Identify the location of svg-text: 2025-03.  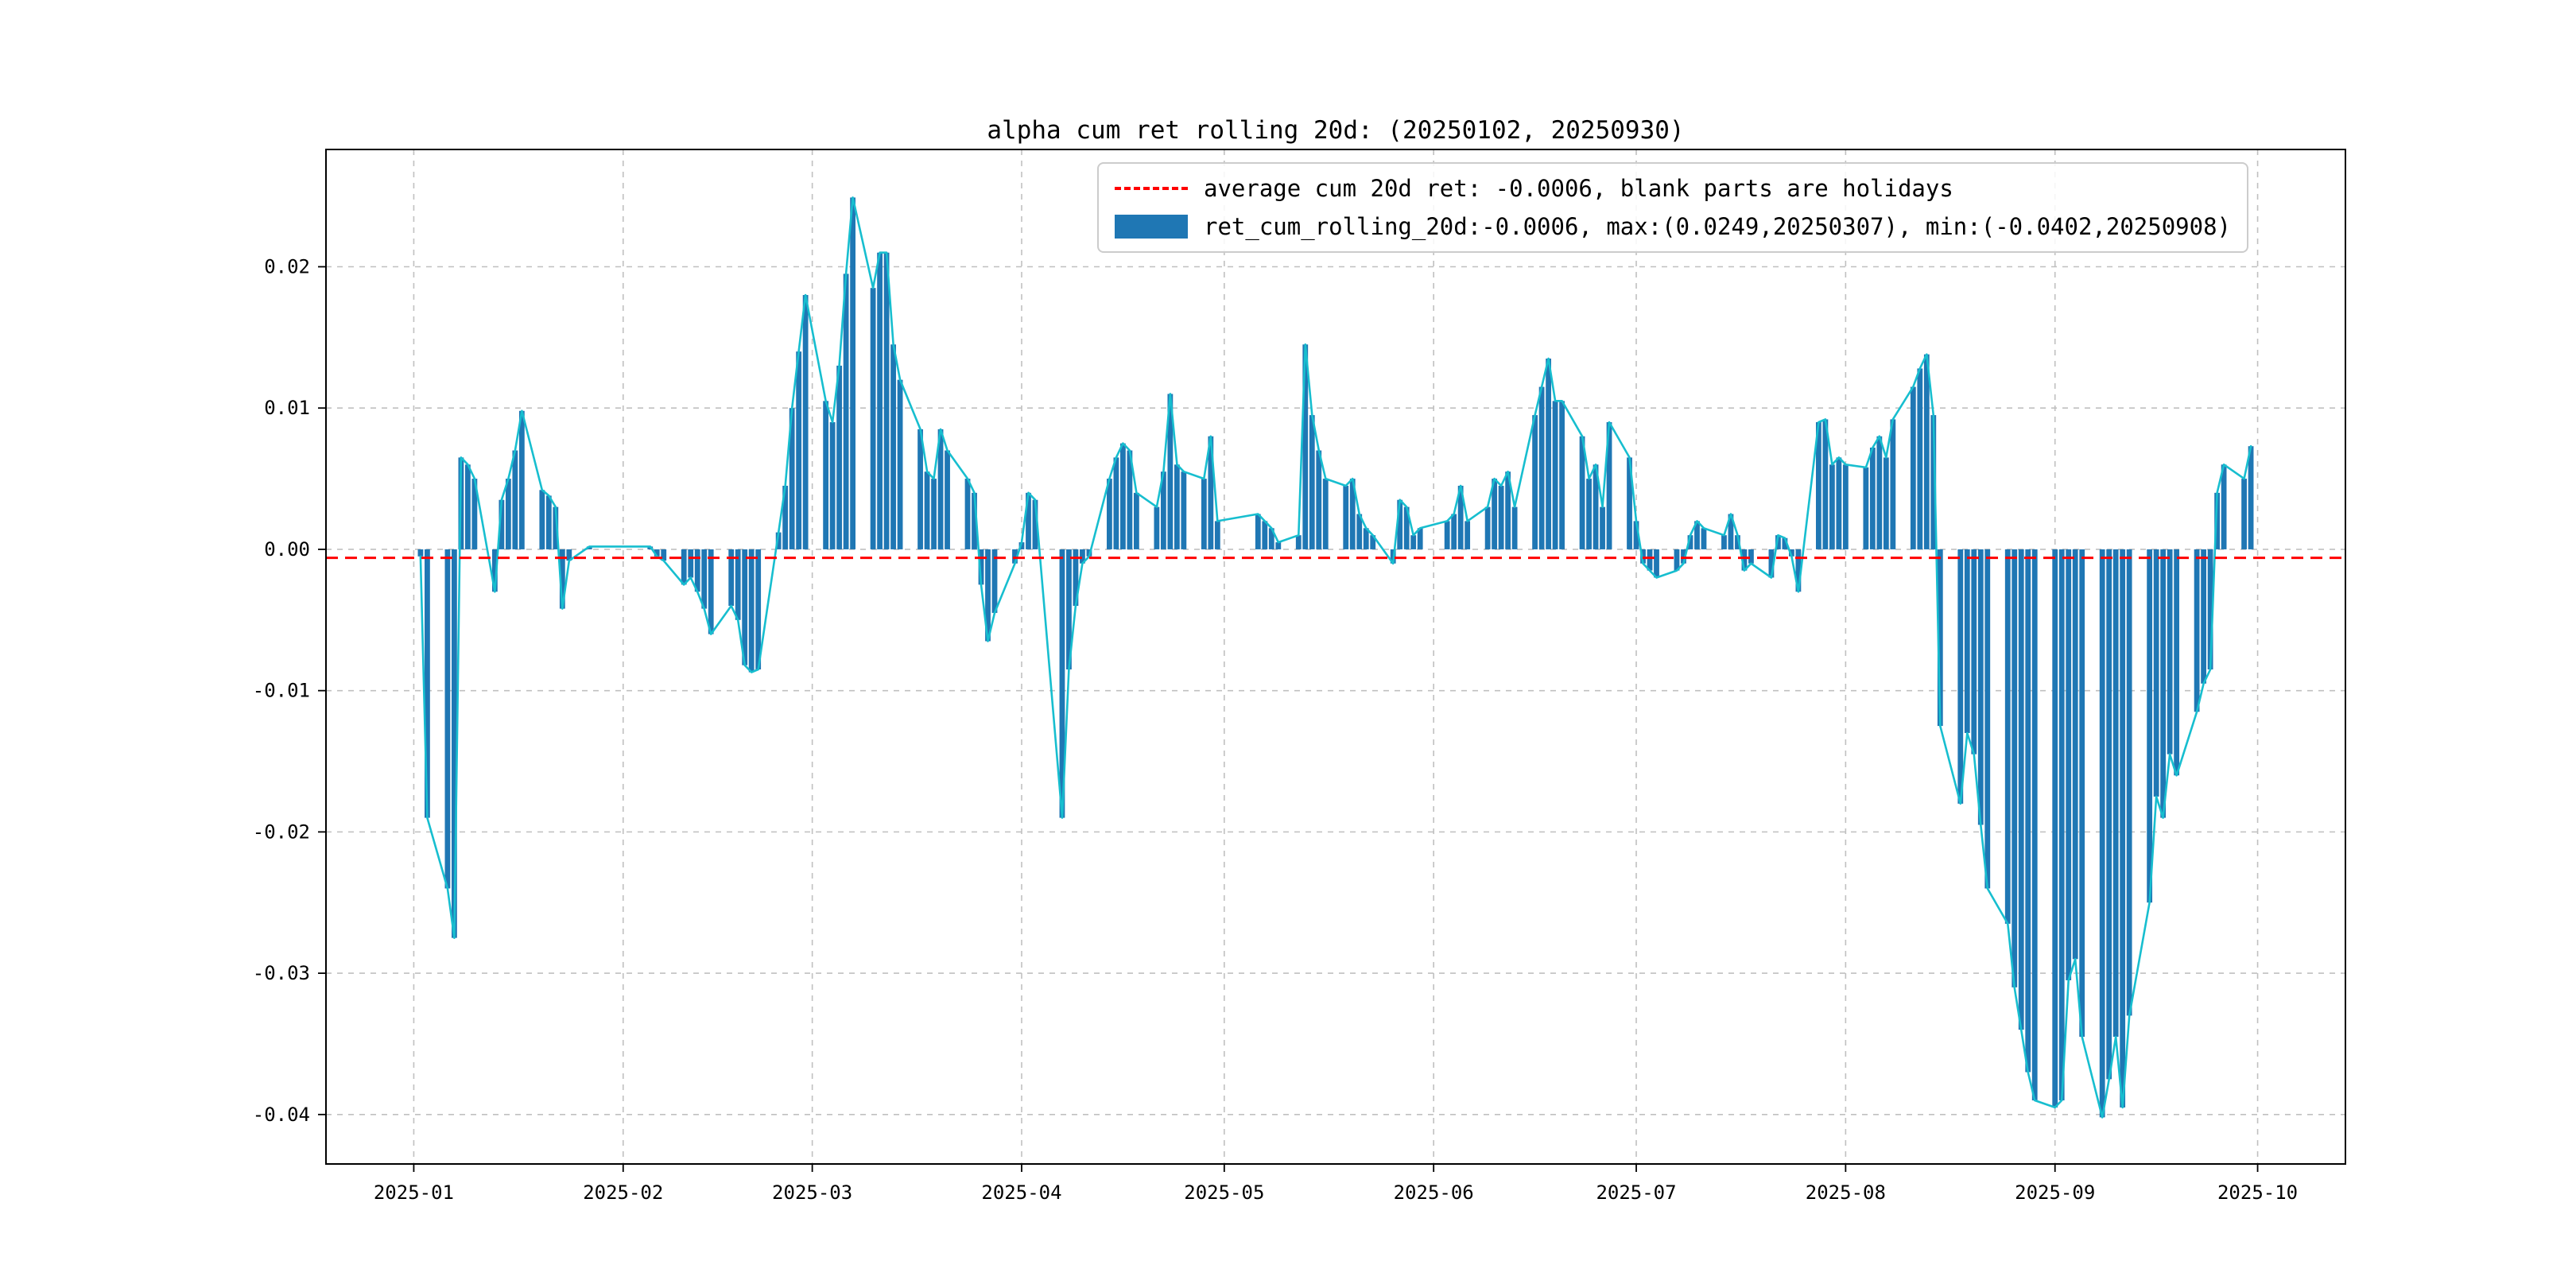
(812, 1193).